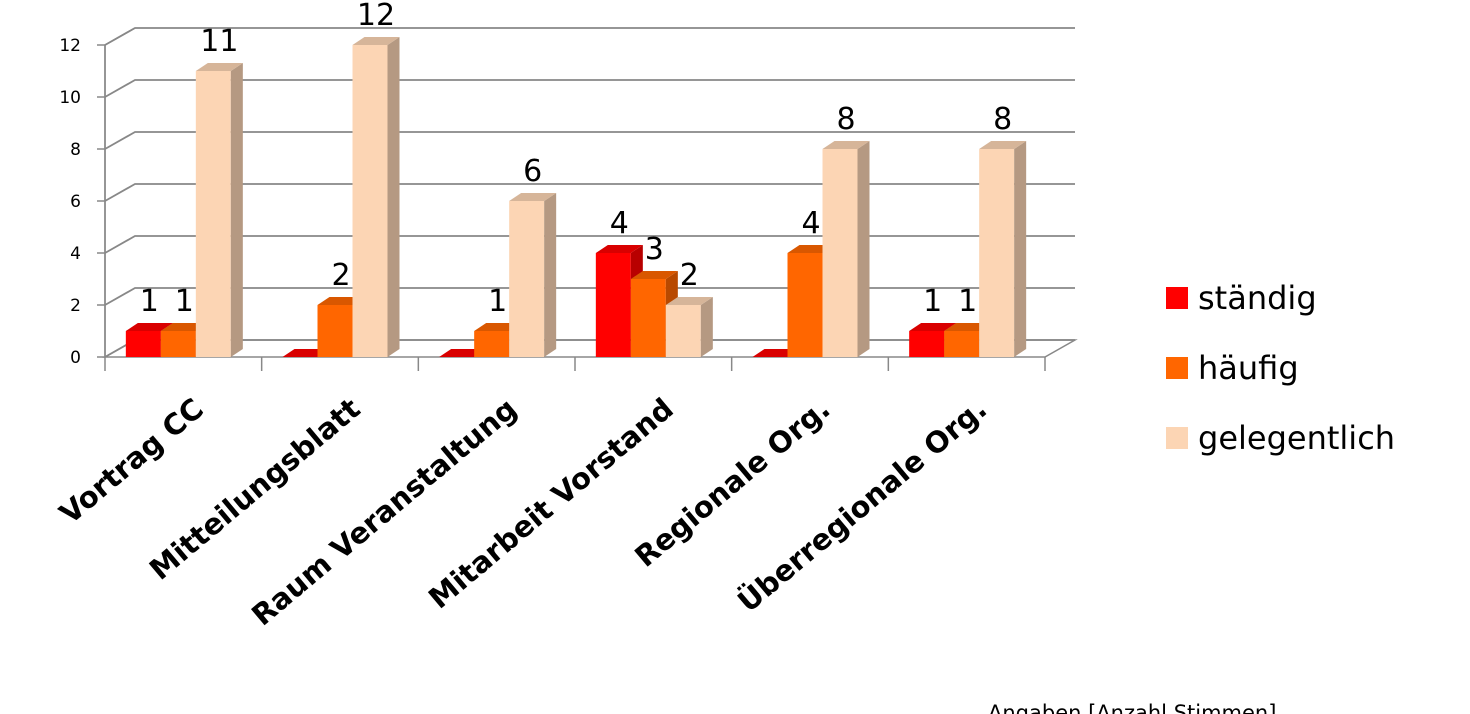 Image resolution: width=1470 pixels, height=714 pixels. I want to click on legend-label: gelegentlich, so click(1296, 438).